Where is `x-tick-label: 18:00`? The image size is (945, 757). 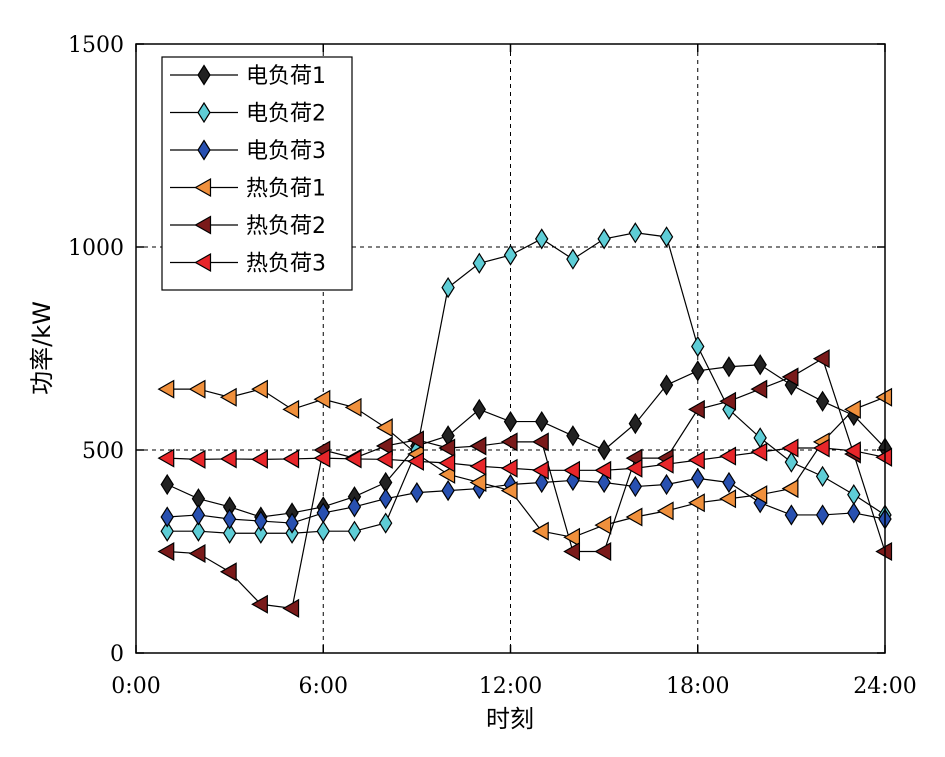
x-tick-label: 18:00 is located at coordinates (697, 686).